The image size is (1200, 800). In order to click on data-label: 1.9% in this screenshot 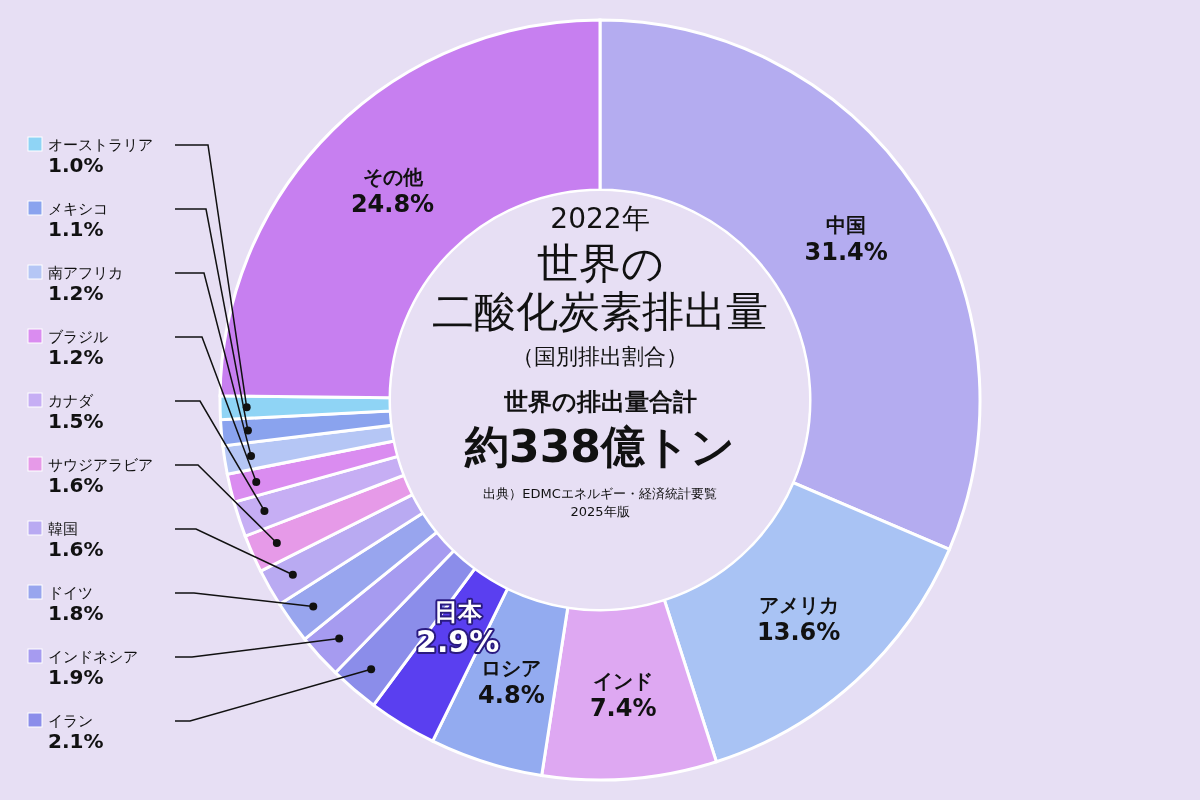, I will do `click(76, 677)`.